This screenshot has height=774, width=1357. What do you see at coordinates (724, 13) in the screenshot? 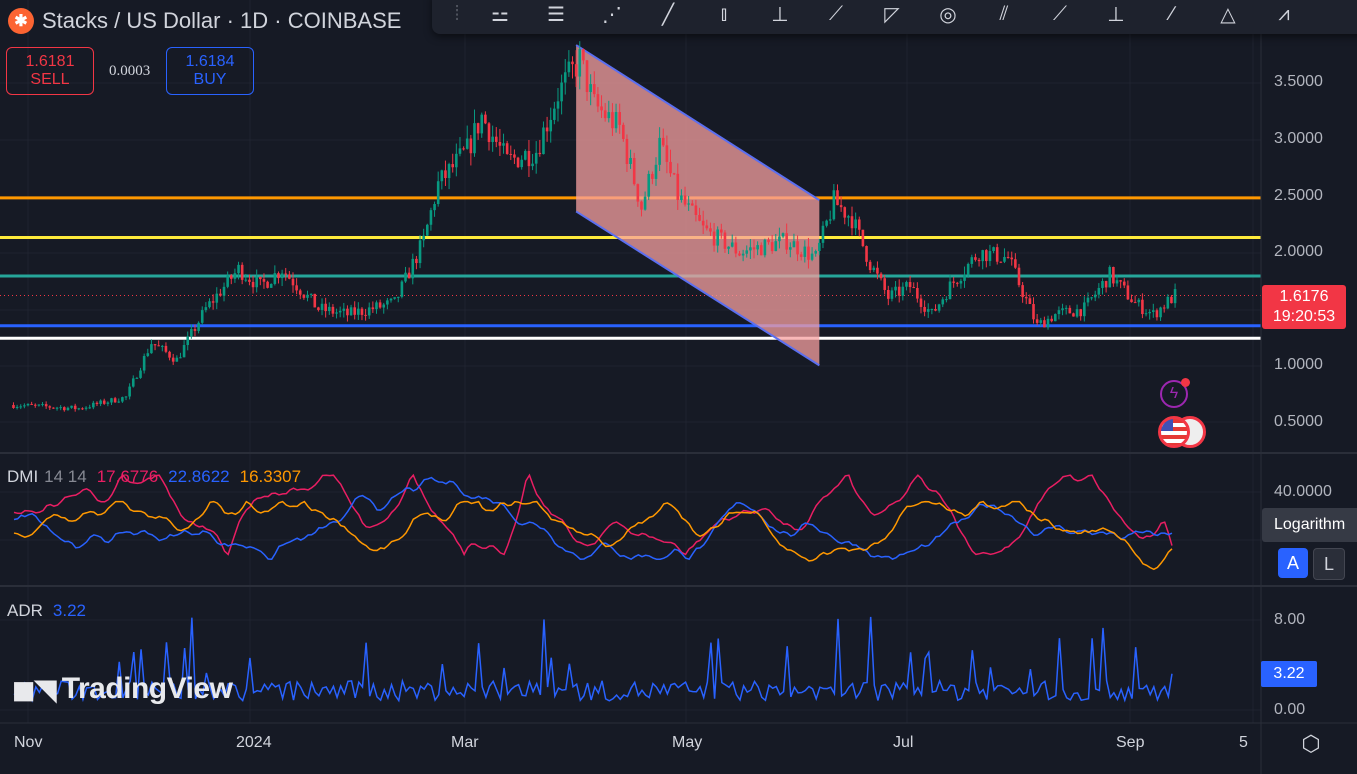
I see `long-position-icon: ⫾` at bounding box center [724, 13].